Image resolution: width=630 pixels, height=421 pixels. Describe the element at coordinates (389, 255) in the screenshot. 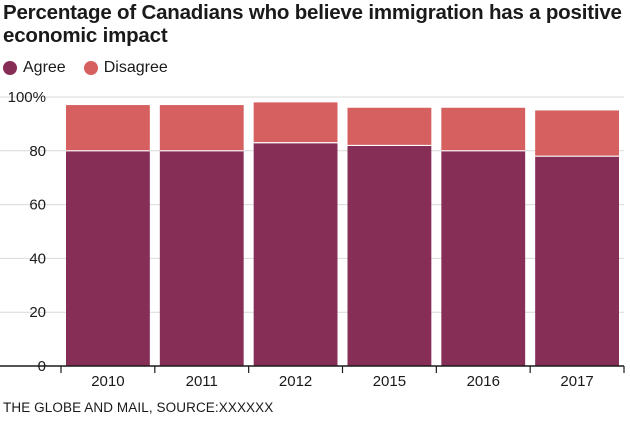

I see `bar-agree-2015` at that location.